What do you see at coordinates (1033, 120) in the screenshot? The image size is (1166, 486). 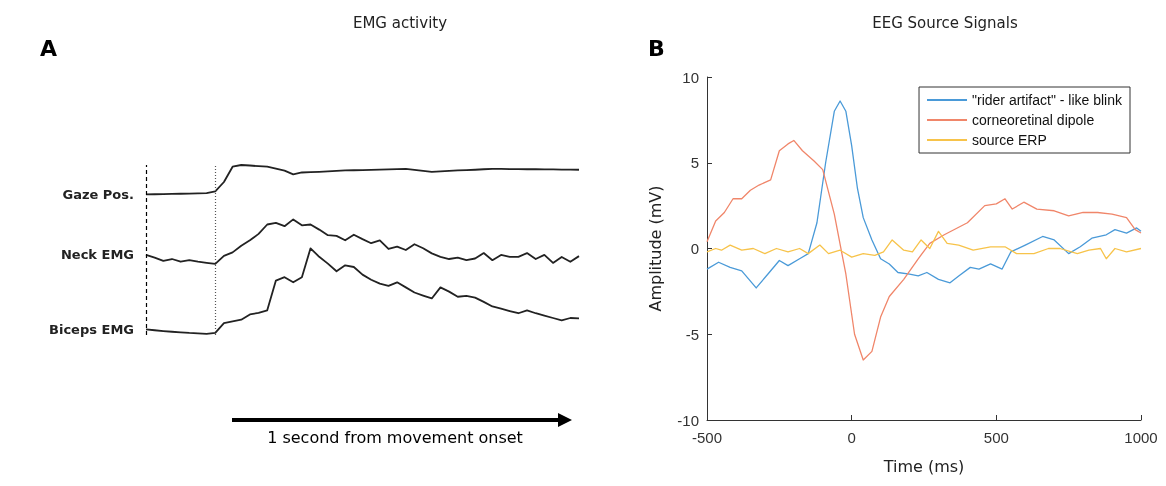 I see `legend-label: corneoretinal dipole` at bounding box center [1033, 120].